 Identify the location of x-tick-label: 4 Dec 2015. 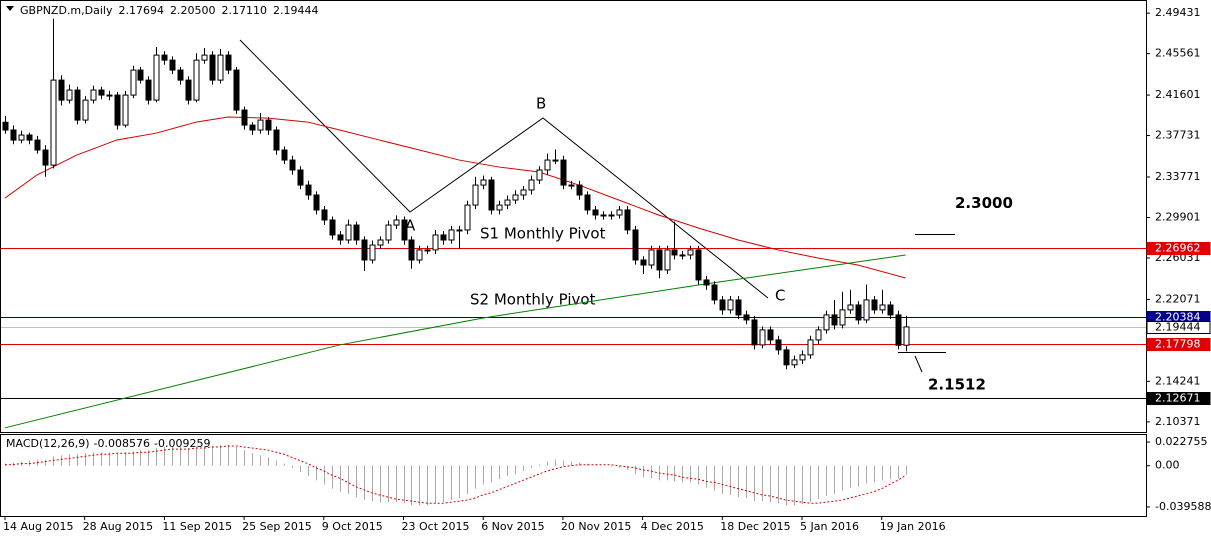
(672, 526).